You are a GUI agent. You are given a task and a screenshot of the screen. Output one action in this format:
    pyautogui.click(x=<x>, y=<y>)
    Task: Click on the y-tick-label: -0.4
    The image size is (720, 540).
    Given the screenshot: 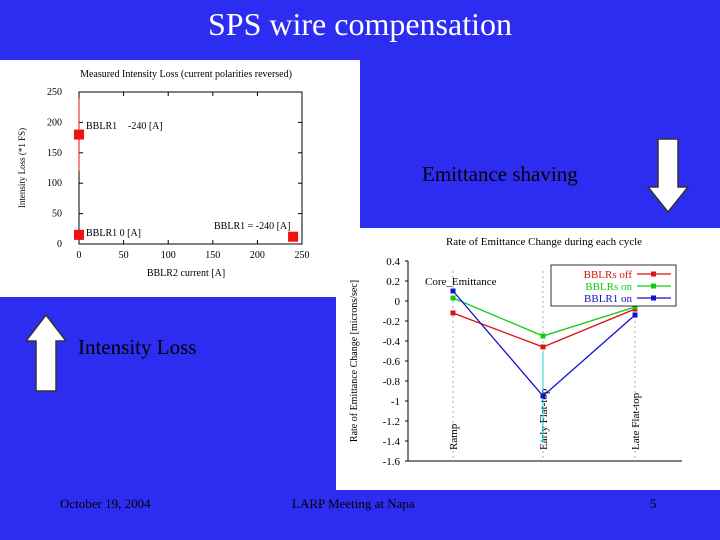 What is the action you would take?
    pyautogui.click(x=392, y=342)
    